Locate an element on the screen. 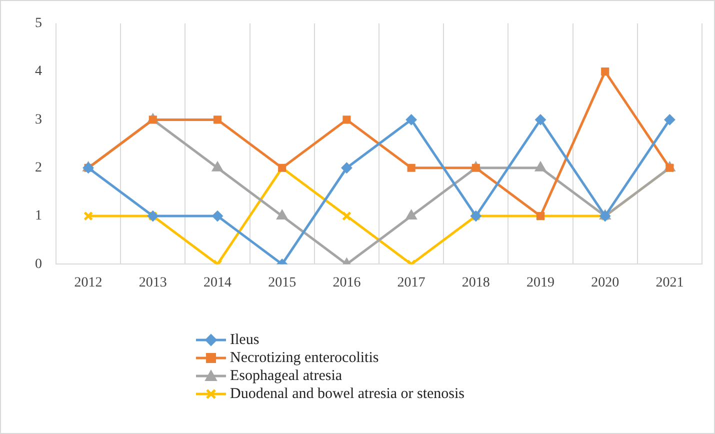  x-tick-label: 2020 is located at coordinates (605, 282).